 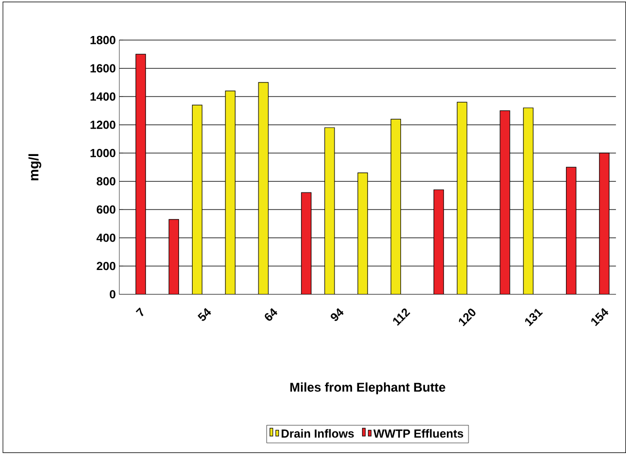 What do you see at coordinates (534, 317) in the screenshot?
I see `x-tick-label: 131` at bounding box center [534, 317].